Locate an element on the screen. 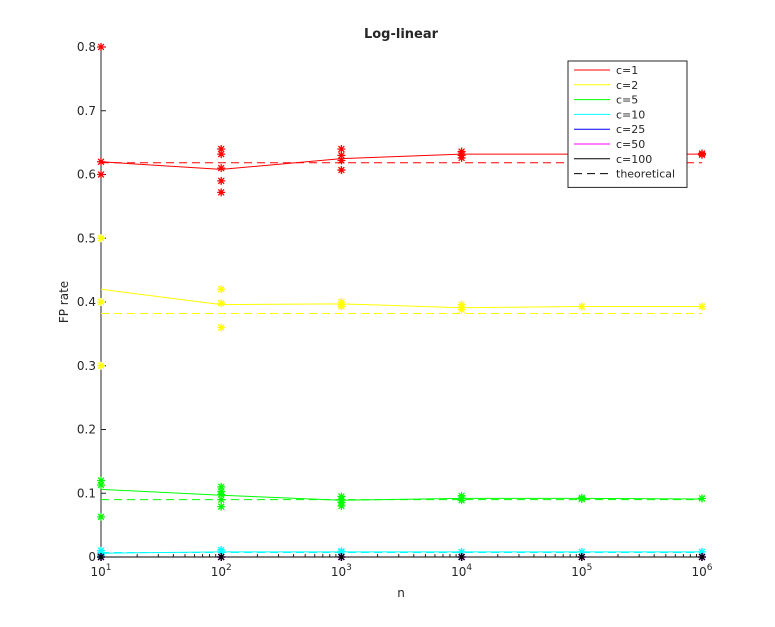 The width and height of the screenshot is (775, 627). y-tick-label: 0.6 is located at coordinates (86, 175).